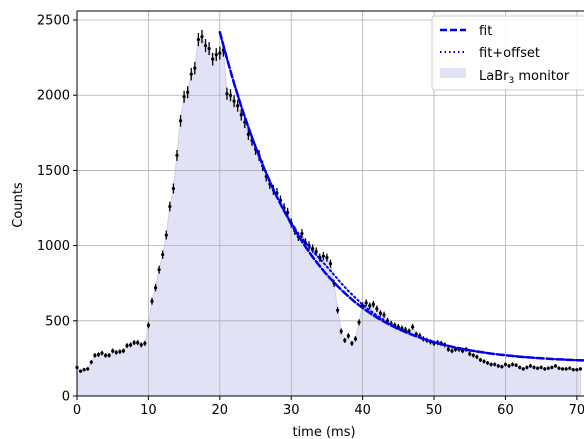 This screenshot has height=439, width=584. I want to click on x-tick-label: 40, so click(362, 410).